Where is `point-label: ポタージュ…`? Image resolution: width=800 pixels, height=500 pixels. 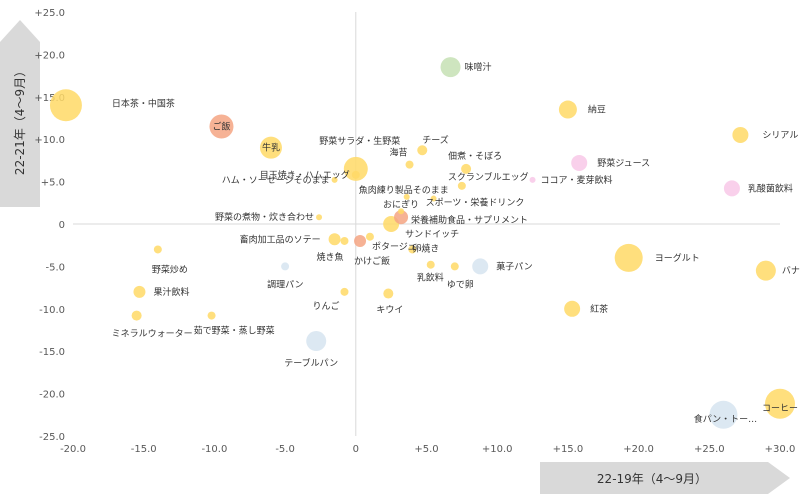
point-label: ポタージュ… is located at coordinates (398, 247).